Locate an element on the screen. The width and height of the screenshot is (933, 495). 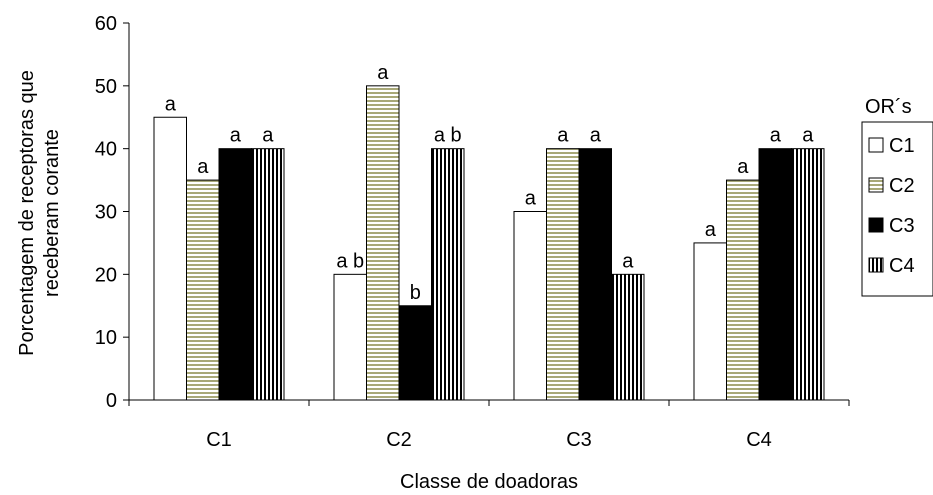
legend-title: OR´s is located at coordinates (888, 107).